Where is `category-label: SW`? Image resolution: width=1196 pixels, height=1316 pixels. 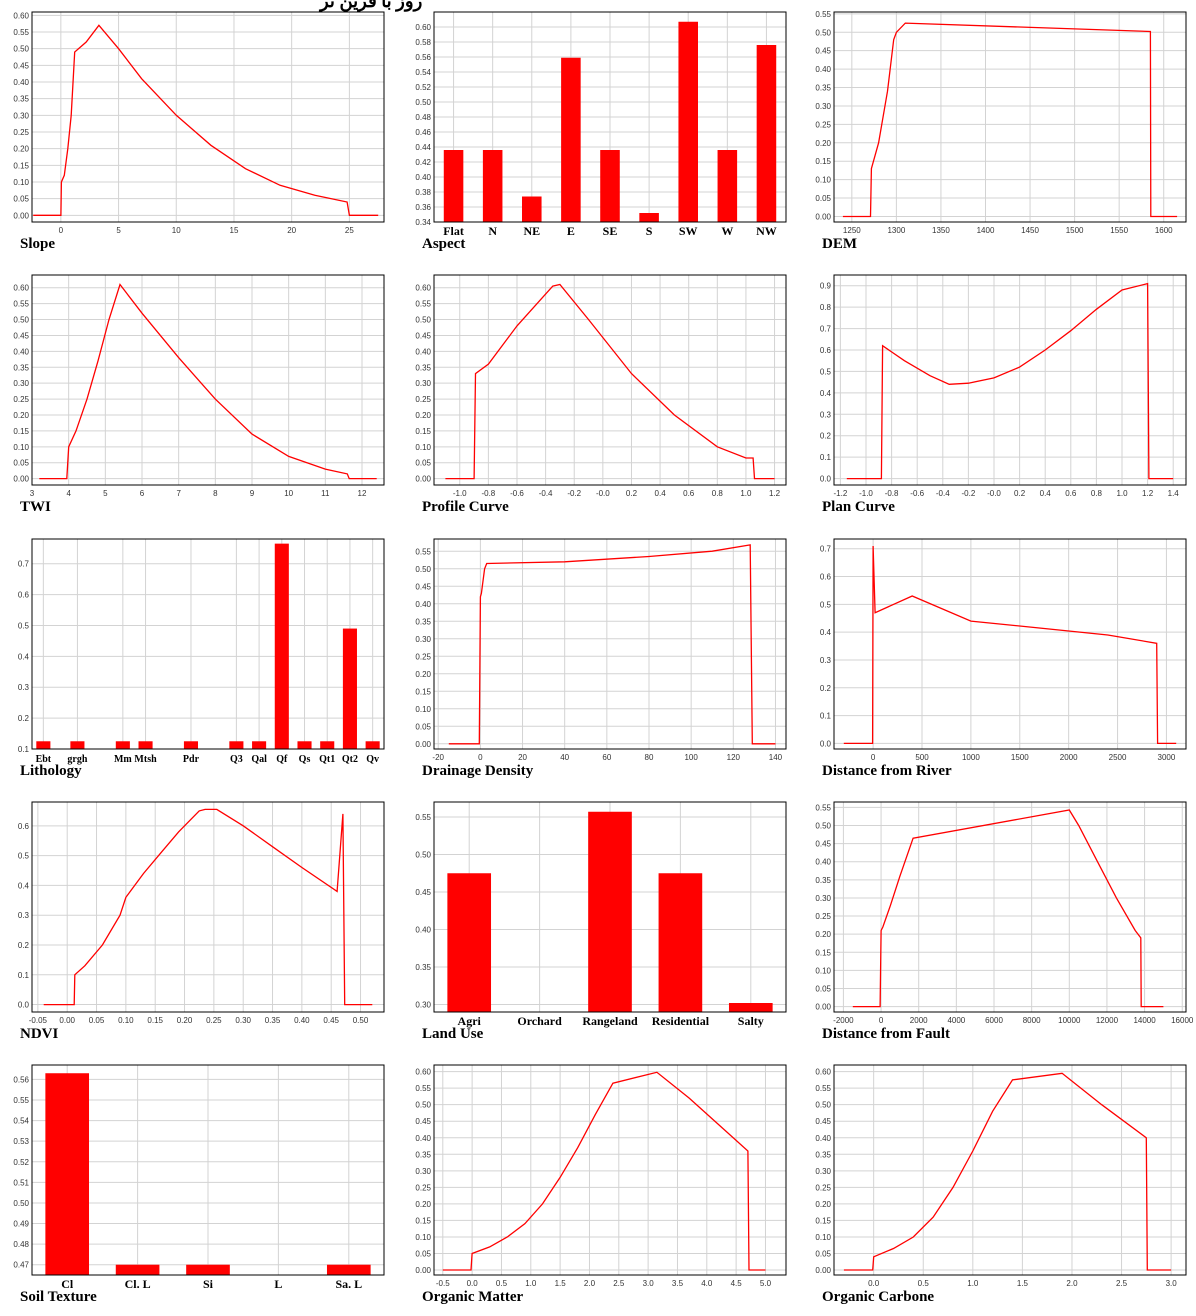
category-label: SW is located at coordinates (688, 231).